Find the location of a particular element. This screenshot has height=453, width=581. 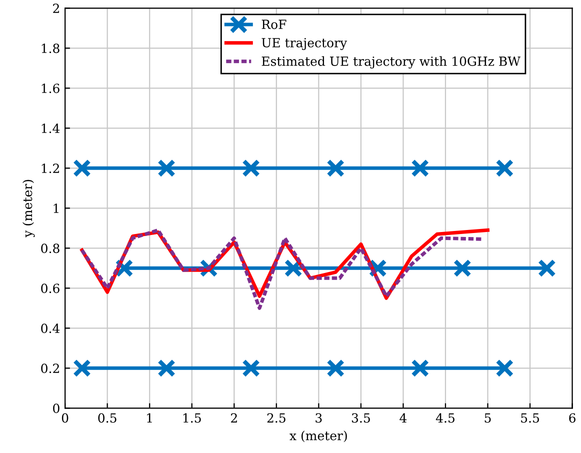

x-tick-label: 1.5 is located at coordinates (192, 418).